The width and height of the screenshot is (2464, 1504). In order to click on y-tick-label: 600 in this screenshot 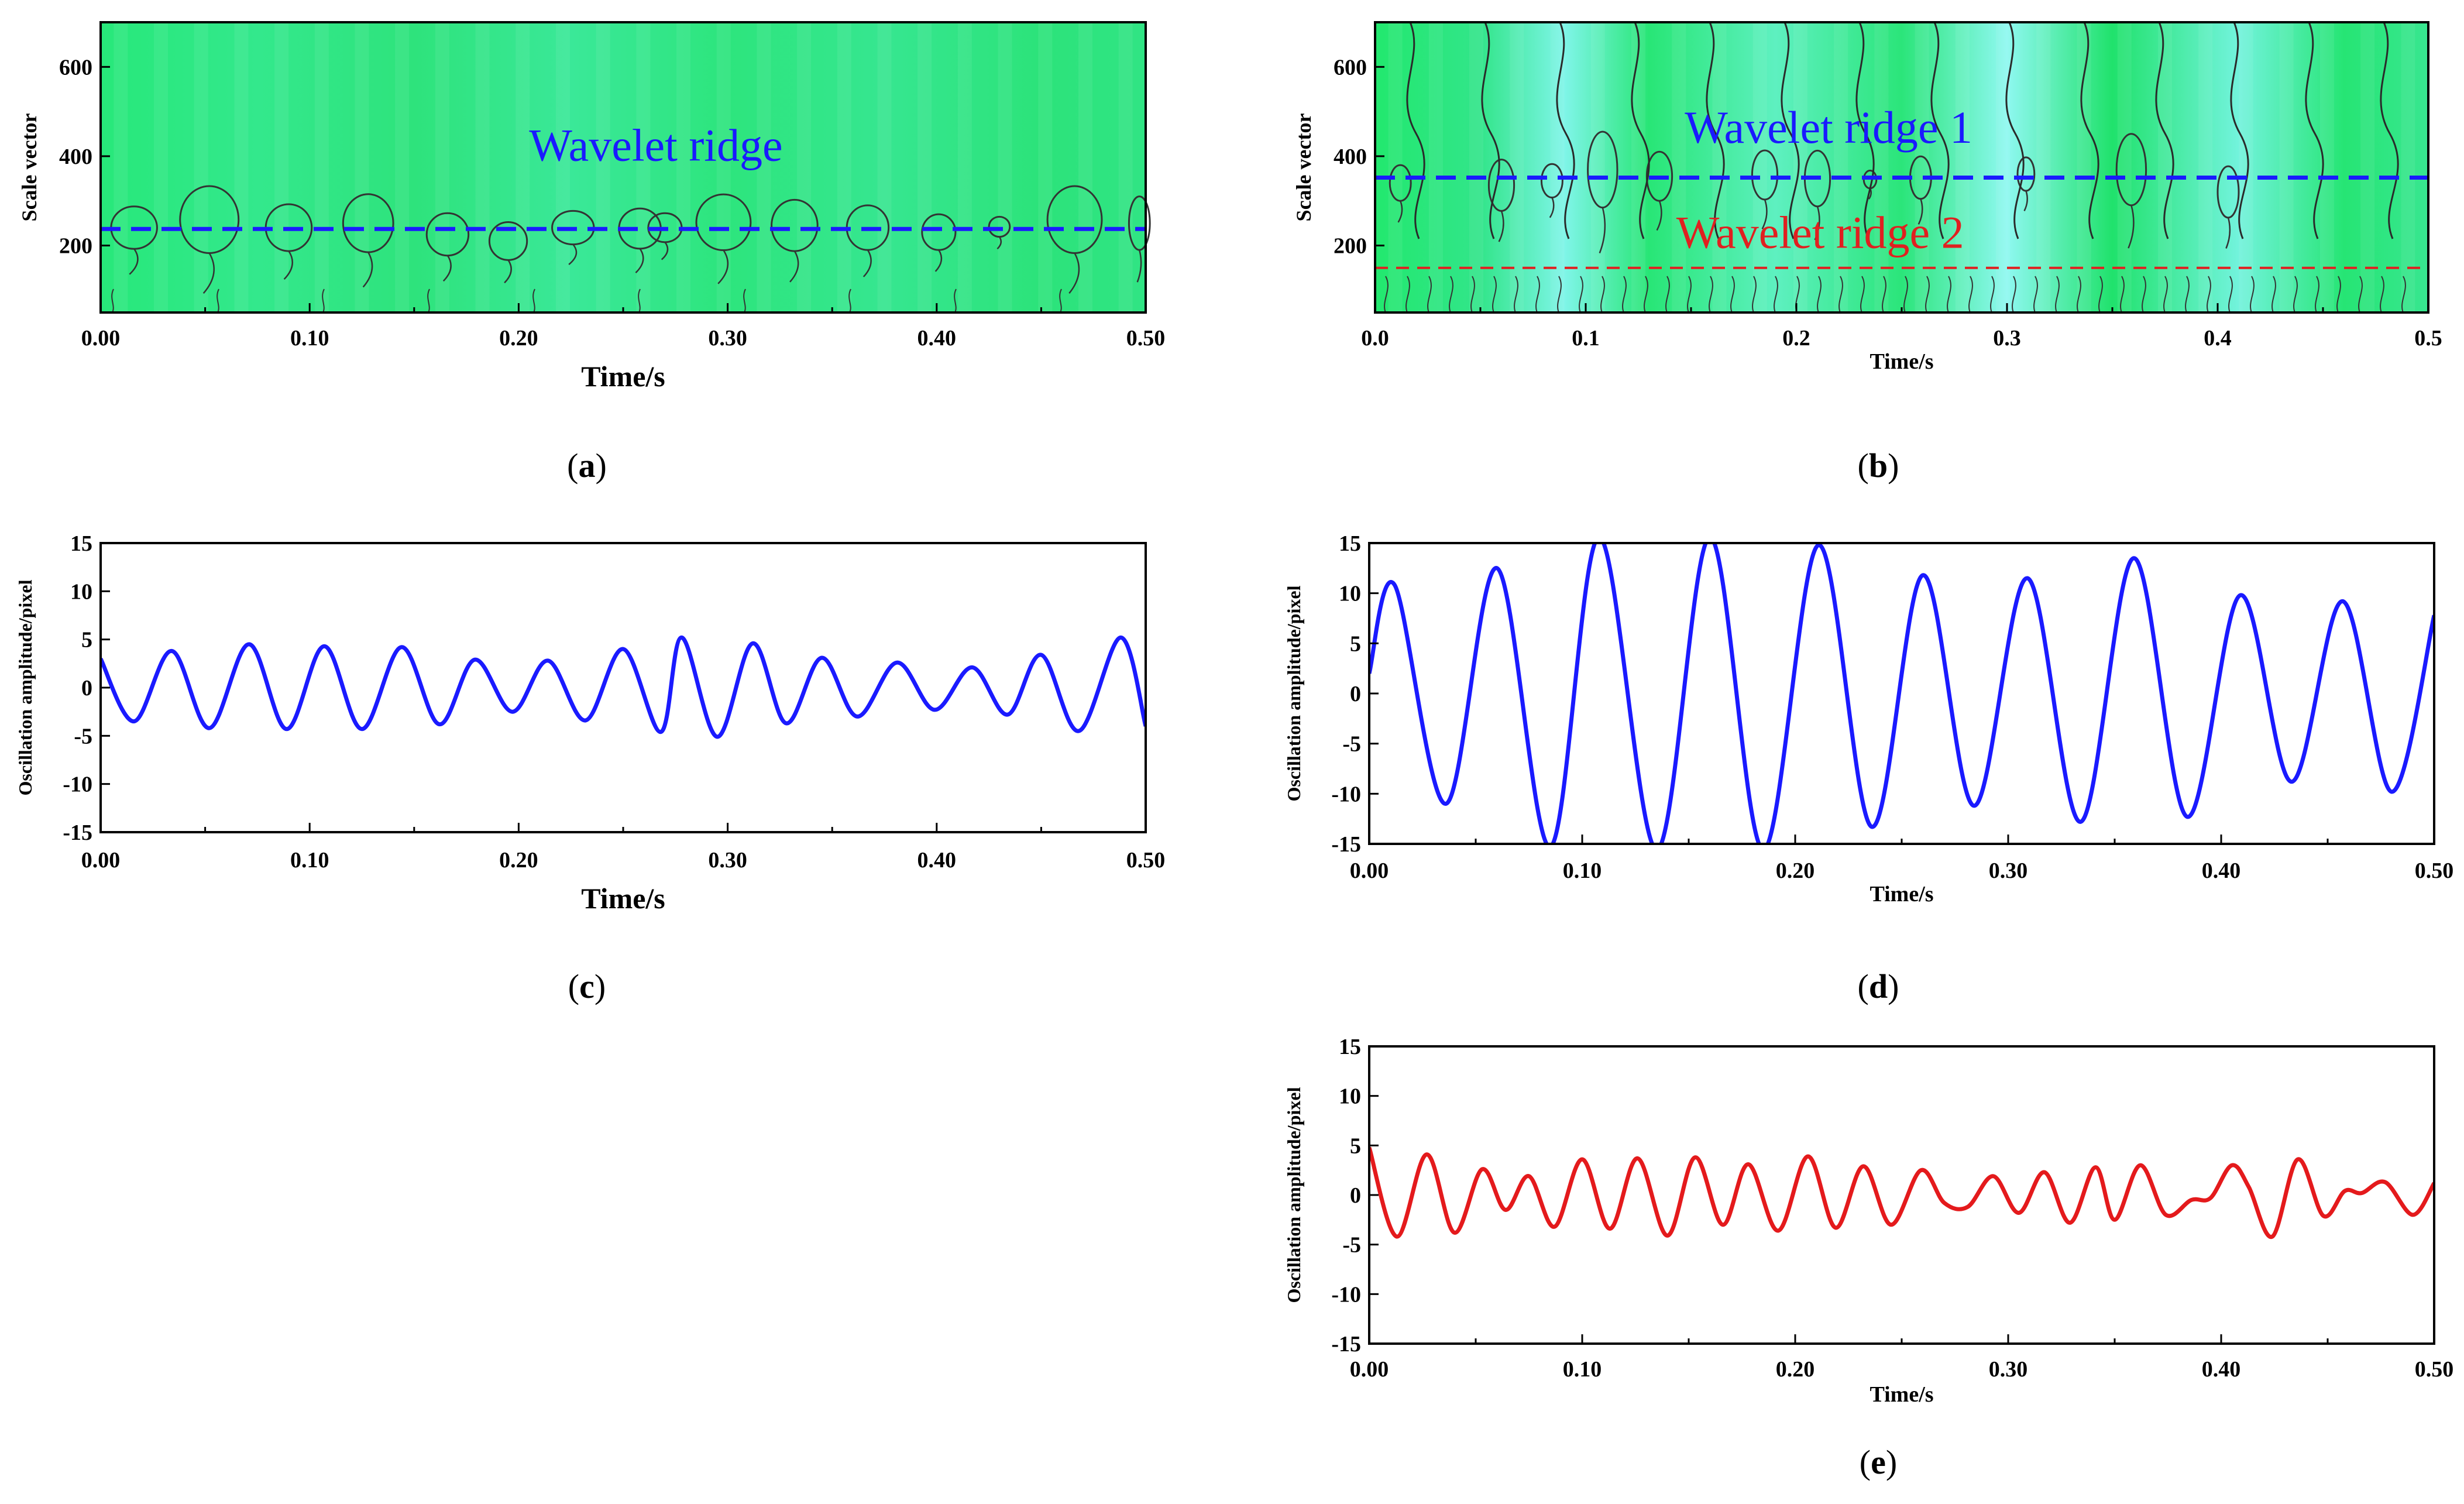, I will do `click(75, 67)`.